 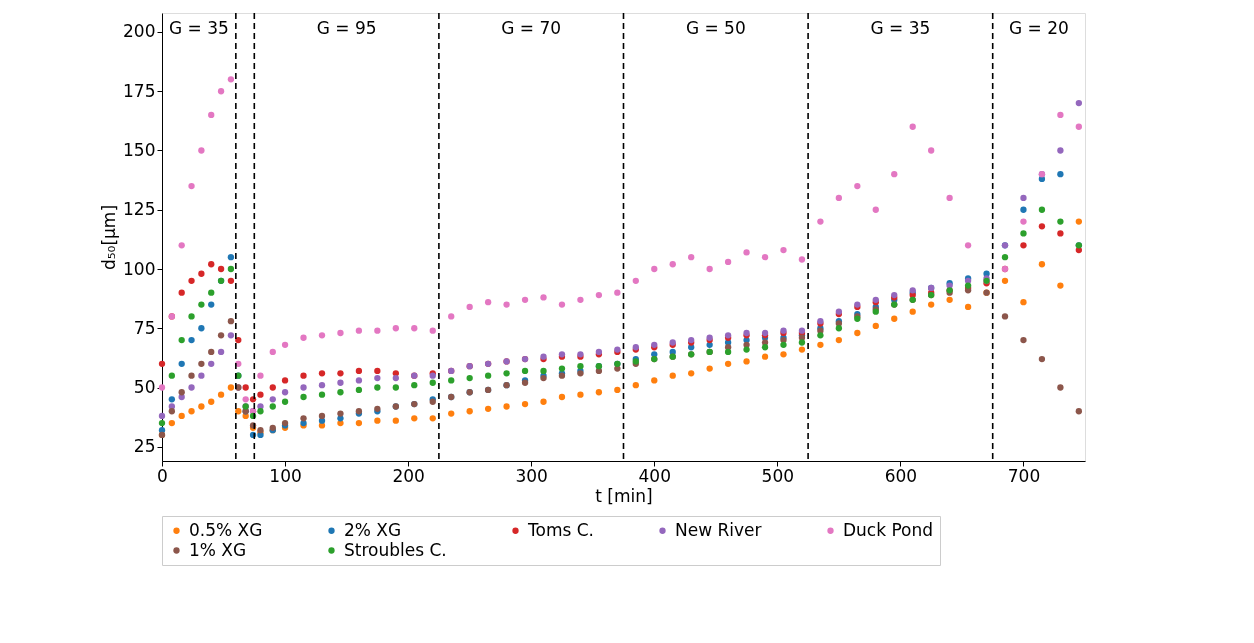 I want to click on annotation: G = 70, so click(x=531, y=28).